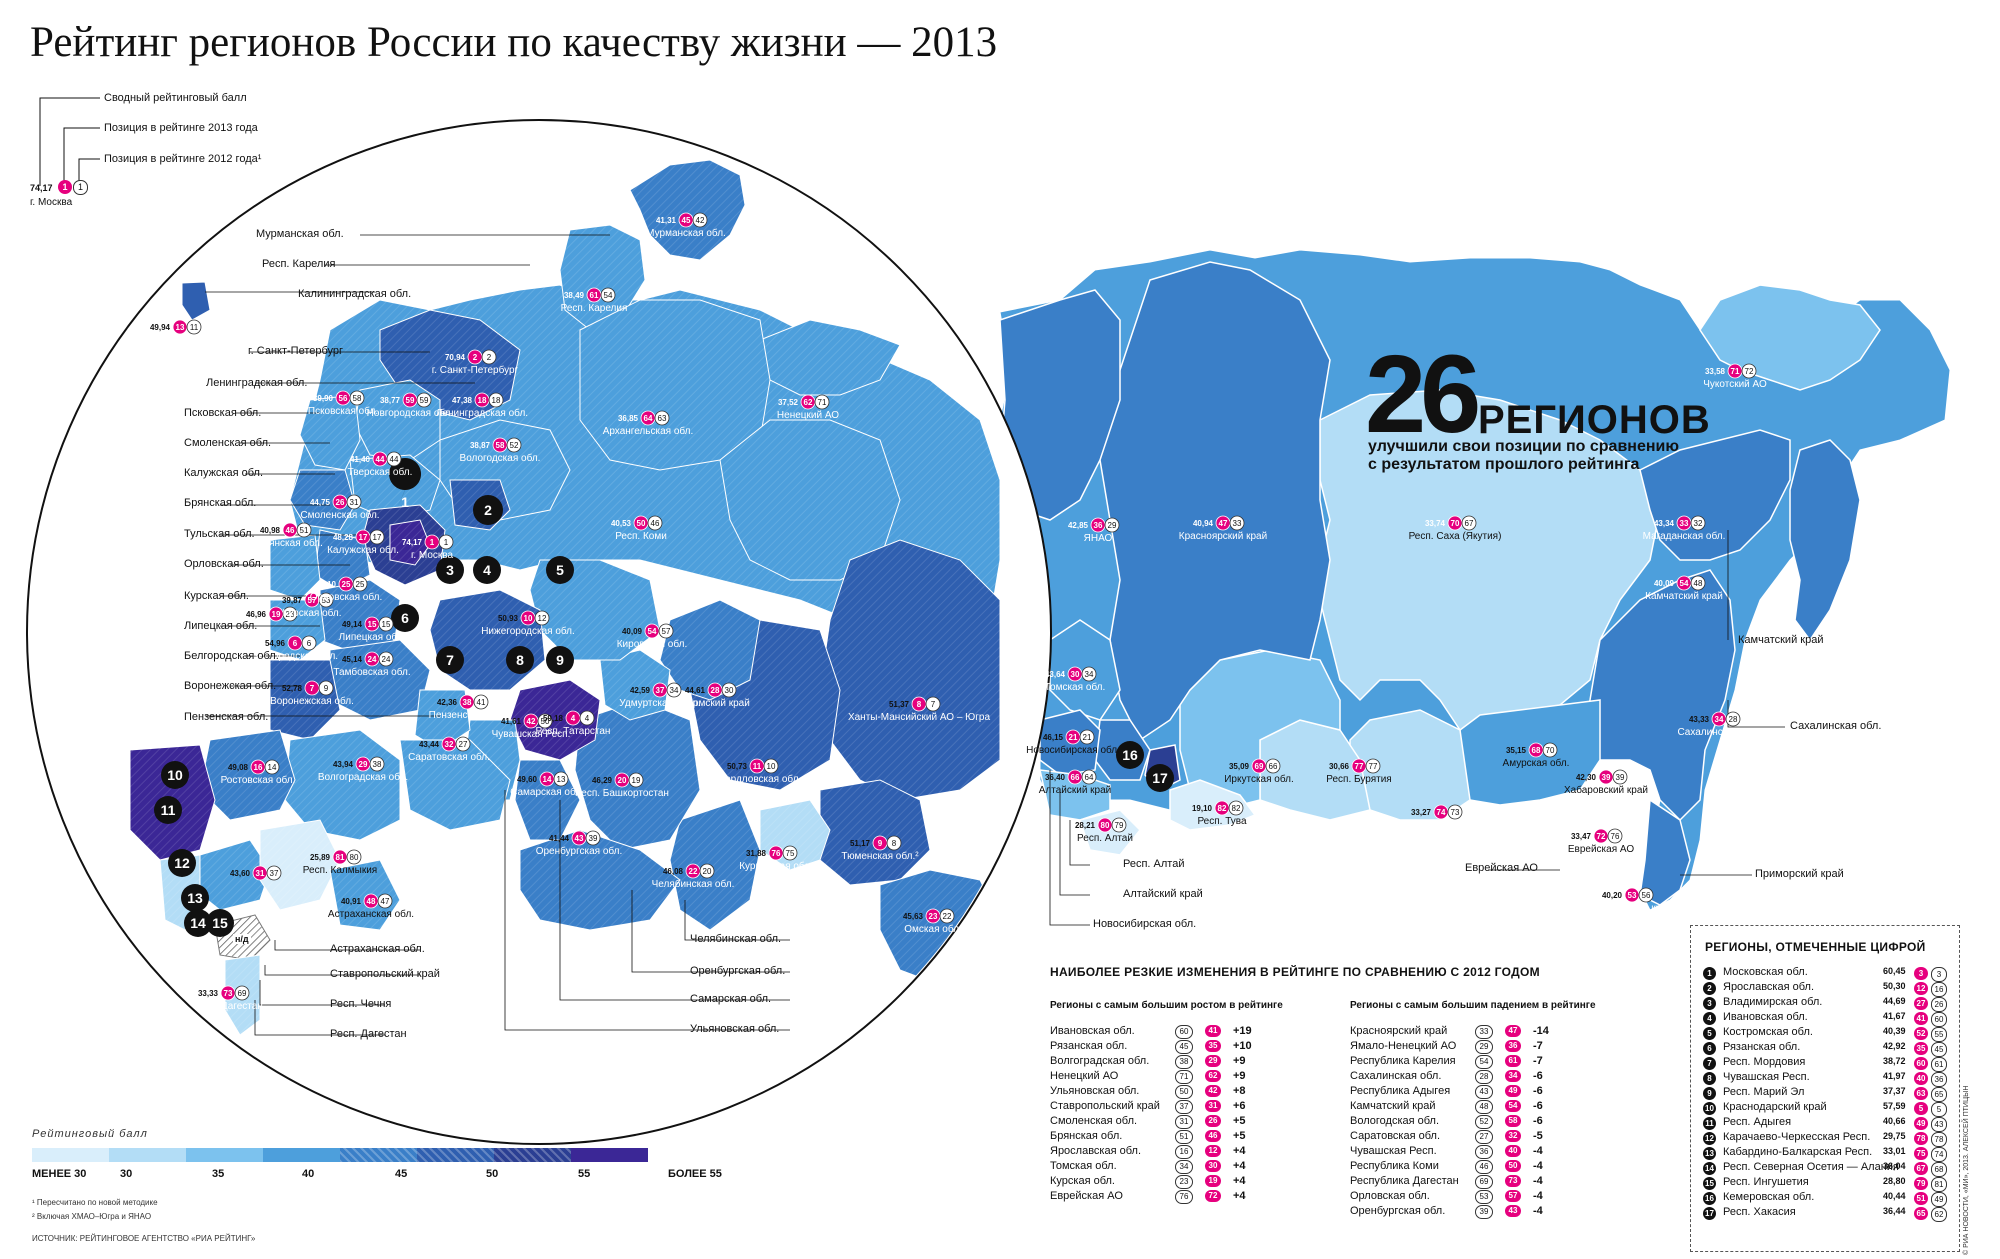 Image resolution: width=2000 pixels, height=1259 pixels. What do you see at coordinates (648, 431) in the screenshot?
I see `marker-region-name: Архангельская обл.` at bounding box center [648, 431].